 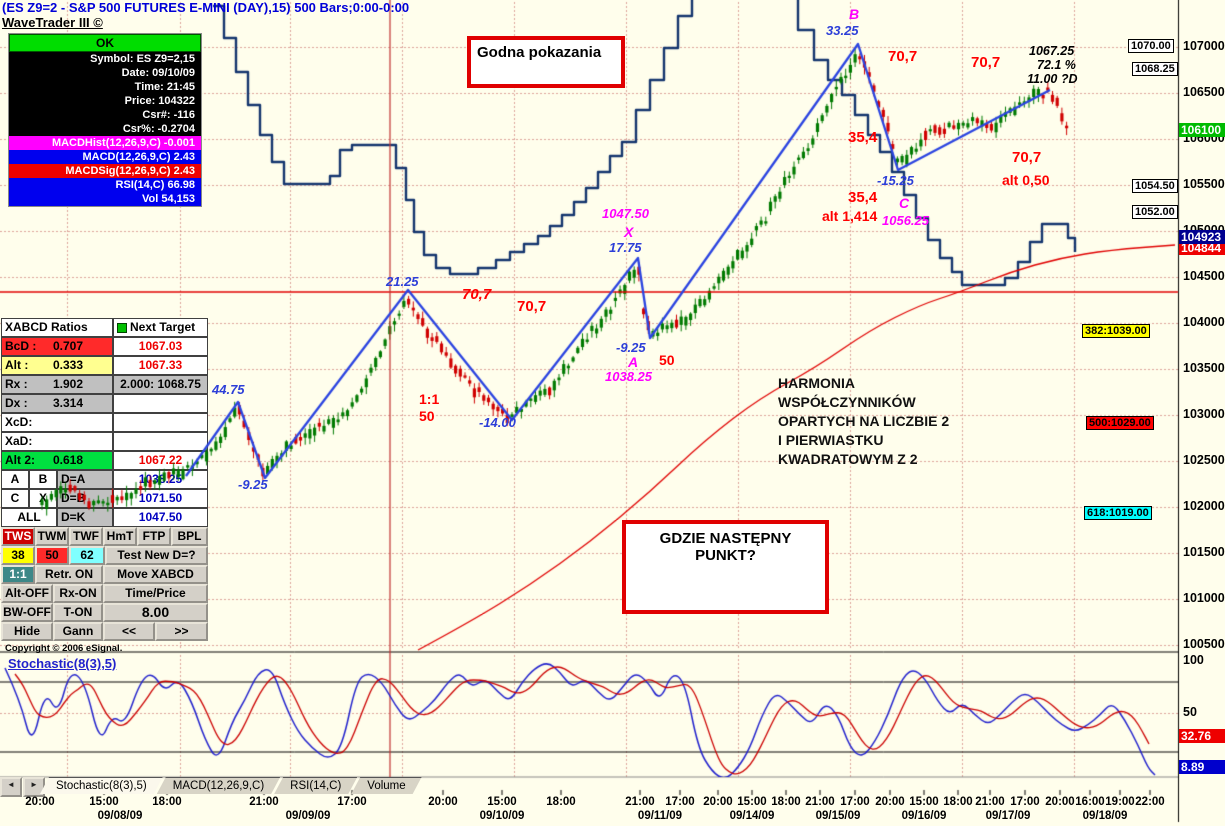 What do you see at coordinates (1204, 414) in the screenshot?
I see `price-axis-label: 103000` at bounding box center [1204, 414].